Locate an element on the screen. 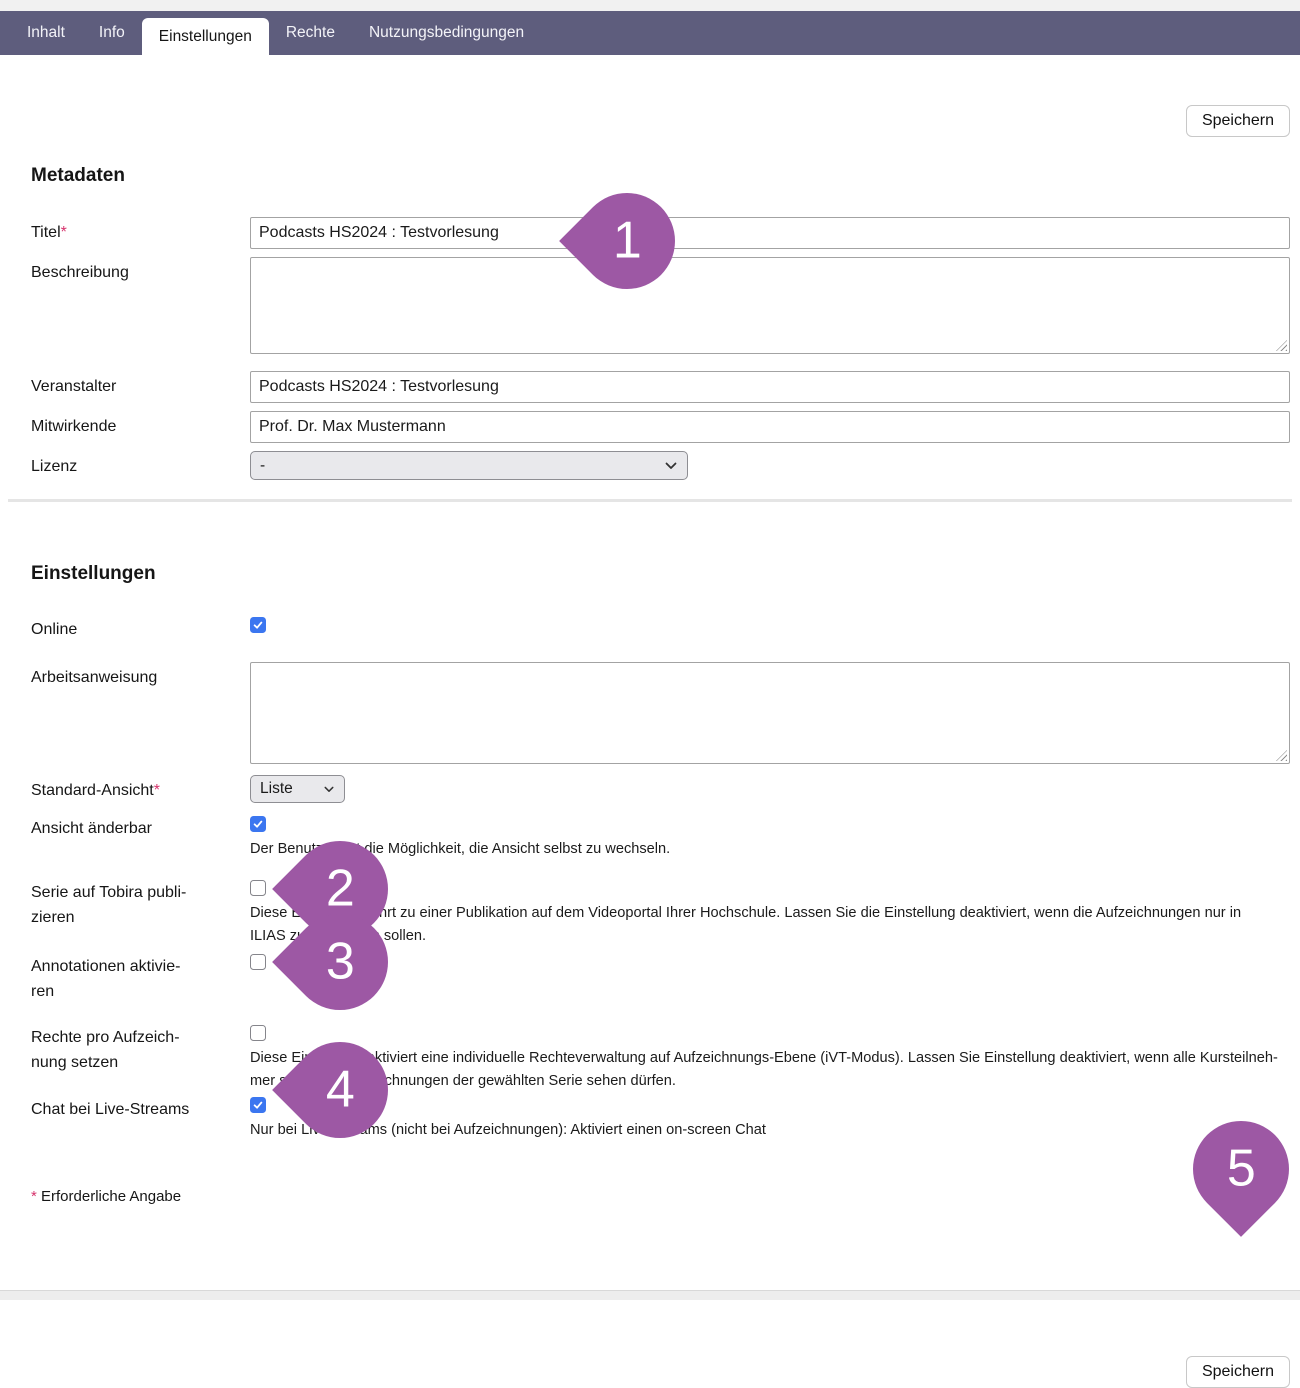 This screenshot has height=1388, width=1300. online-checkbox is located at coordinates (258, 625).